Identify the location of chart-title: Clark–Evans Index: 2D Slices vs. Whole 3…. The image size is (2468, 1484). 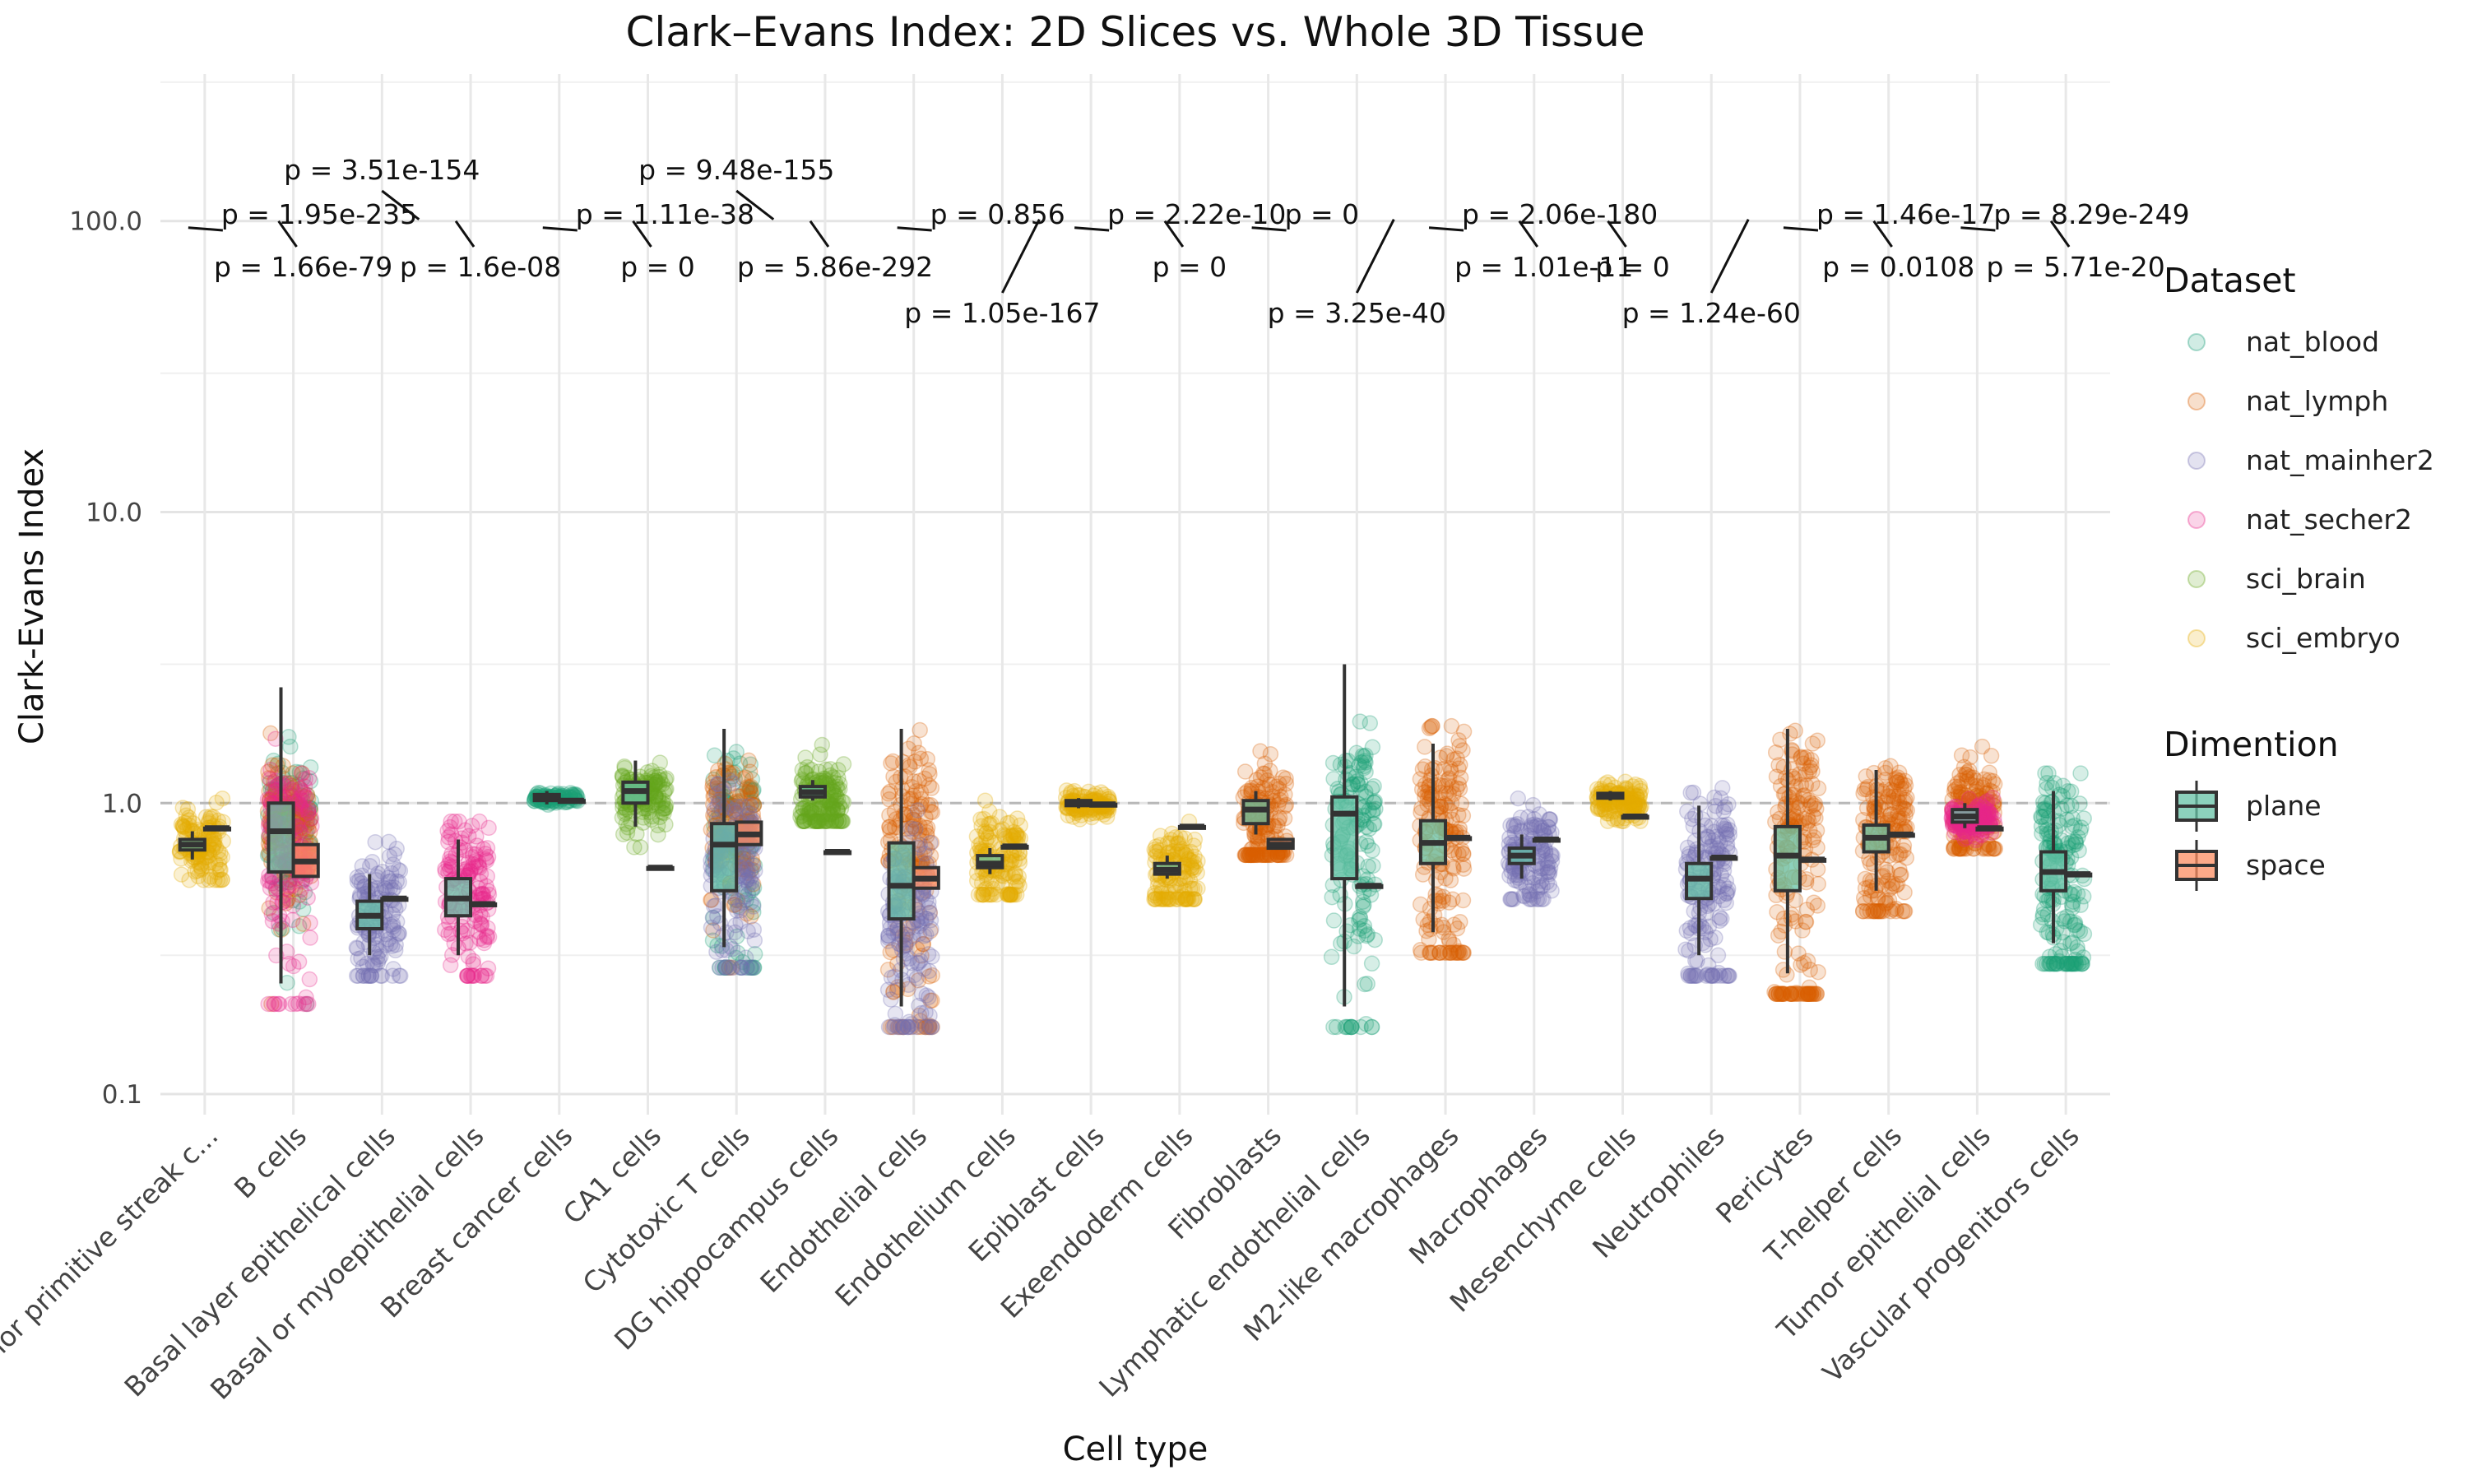
(1135, 32).